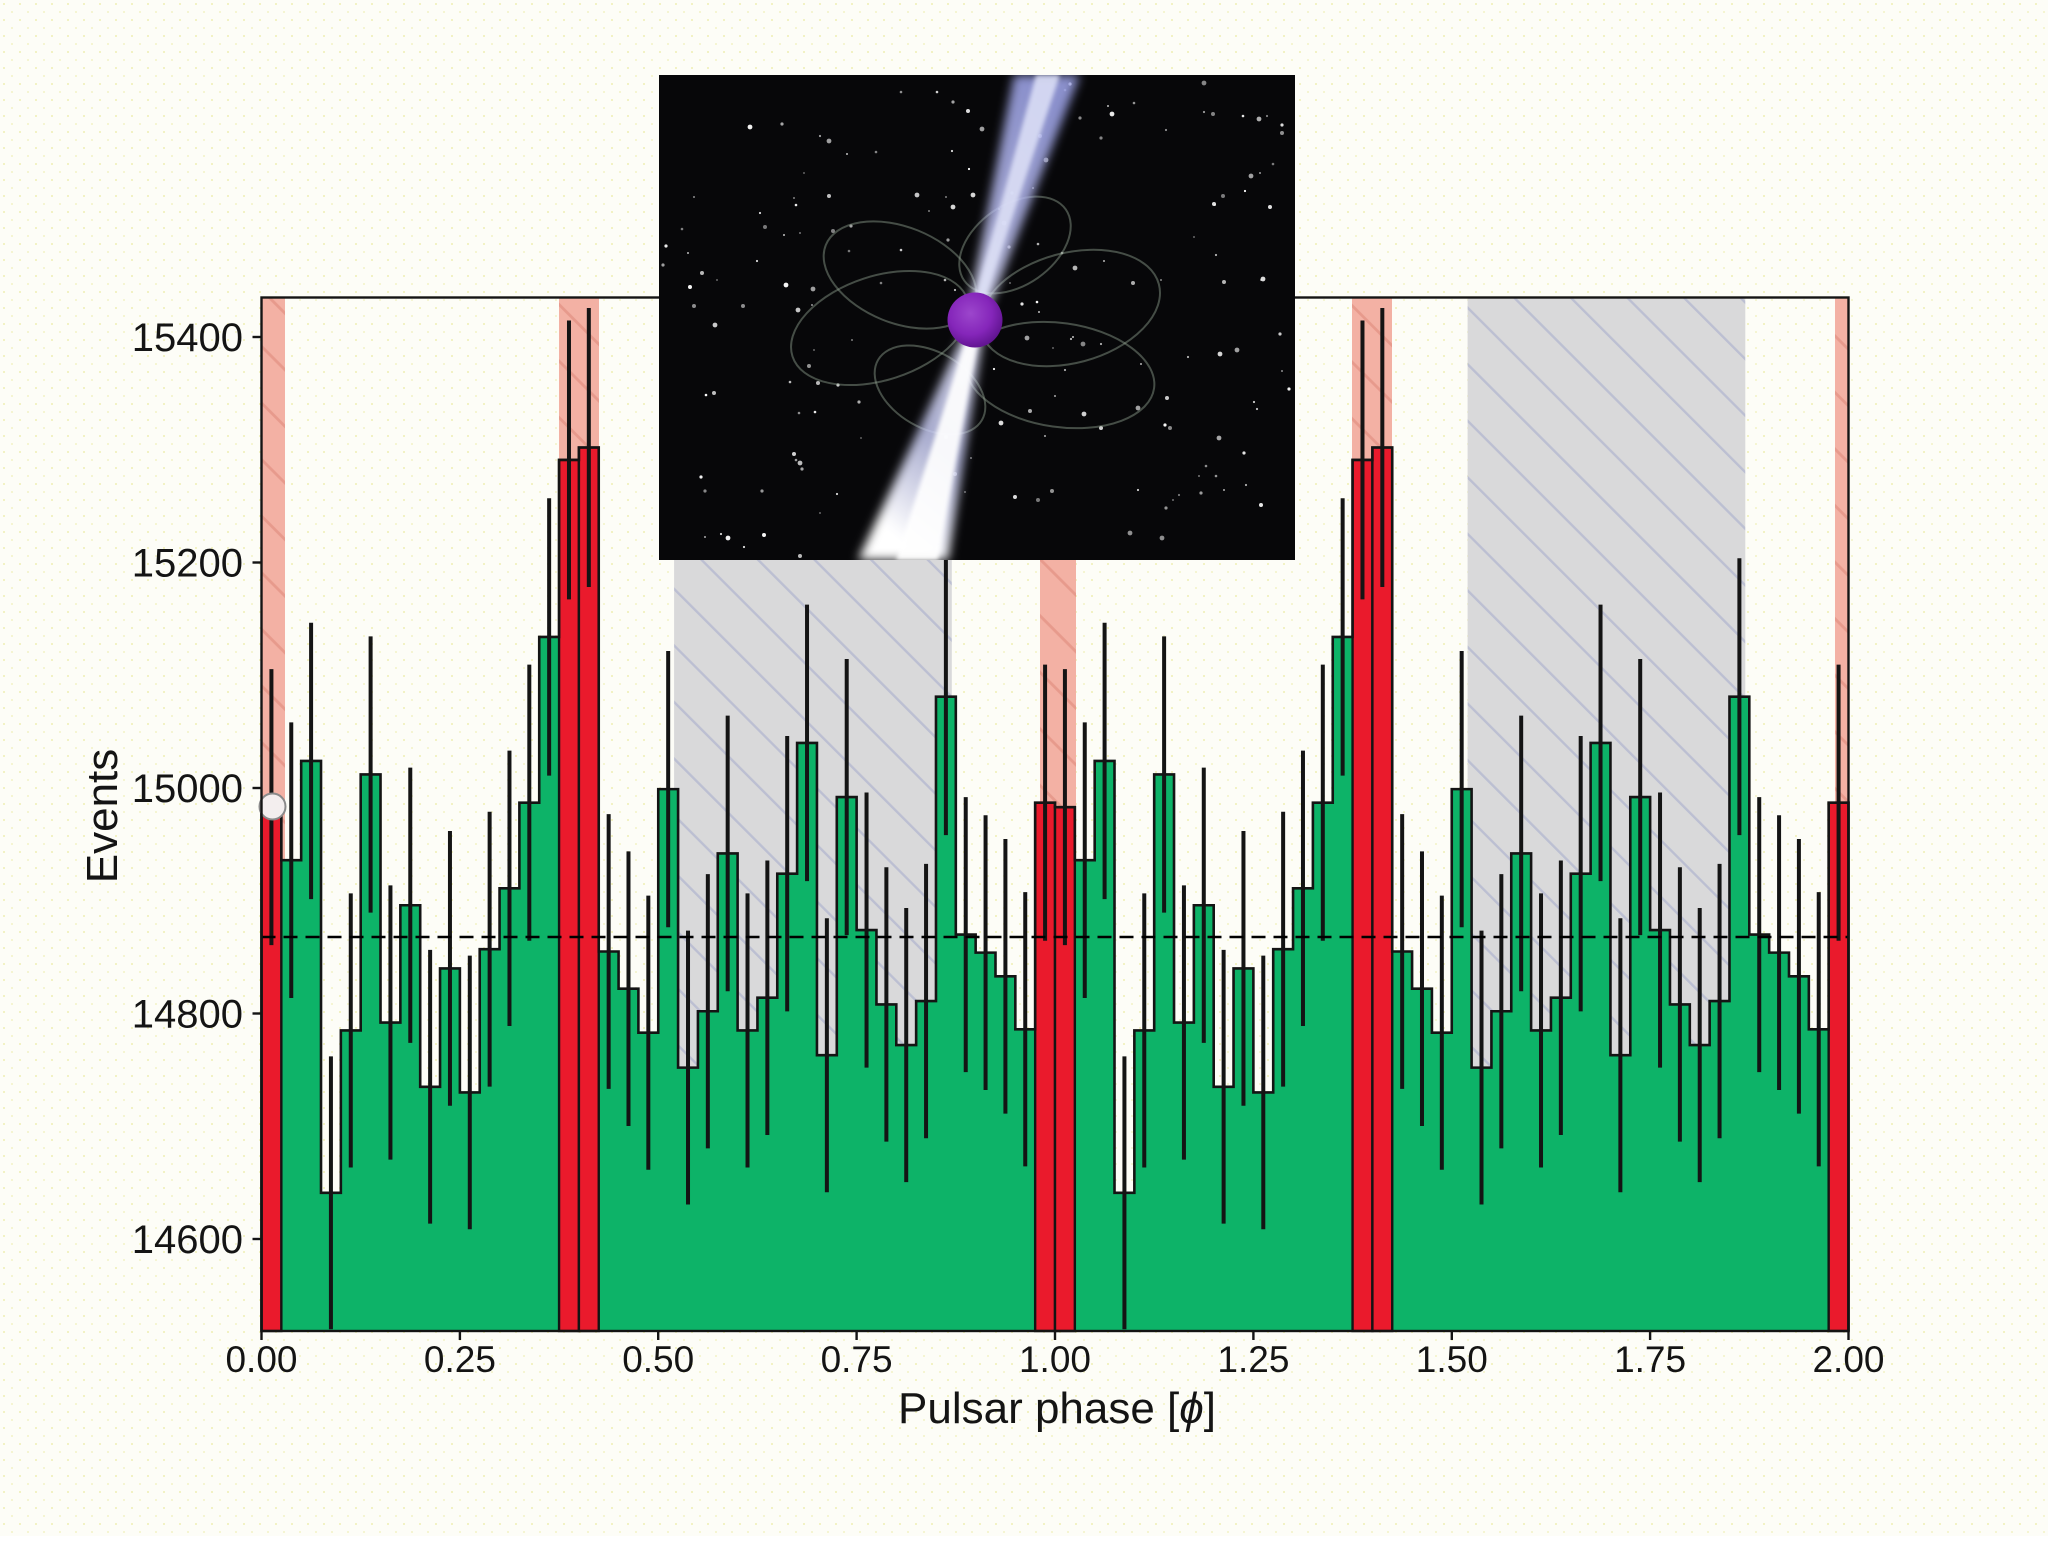 This screenshot has height=1541, width=2048. Describe the element at coordinates (187, 1240) in the screenshot. I see `svg-text: 14600` at that location.